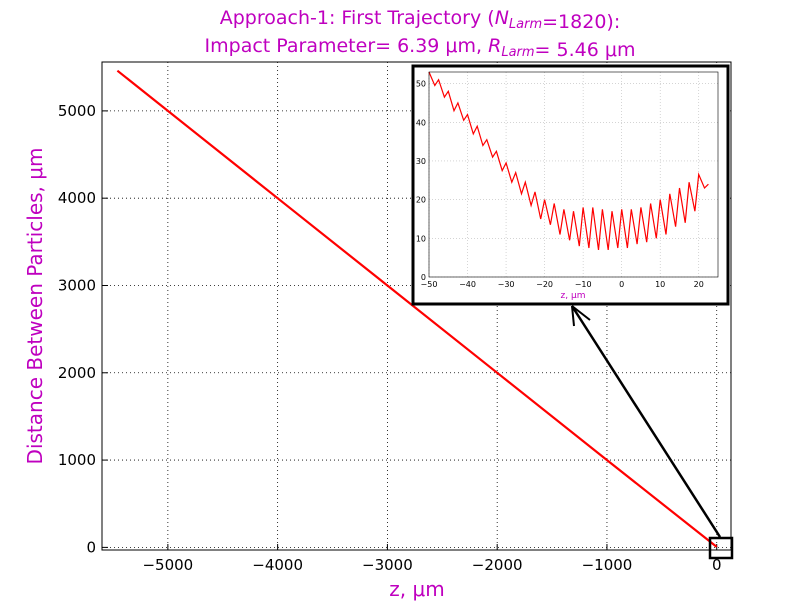  What do you see at coordinates (721, 548) in the screenshot?
I see `zoom-box` at bounding box center [721, 548].